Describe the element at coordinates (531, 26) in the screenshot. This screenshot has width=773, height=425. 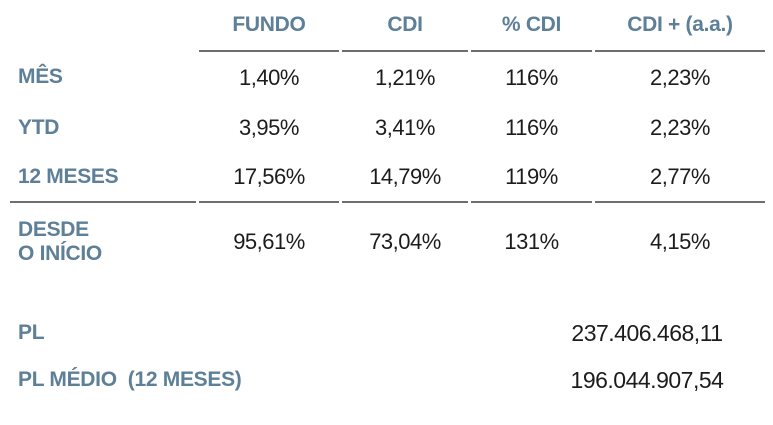
I see `column-header-pct-cdi: % CDI` at that location.